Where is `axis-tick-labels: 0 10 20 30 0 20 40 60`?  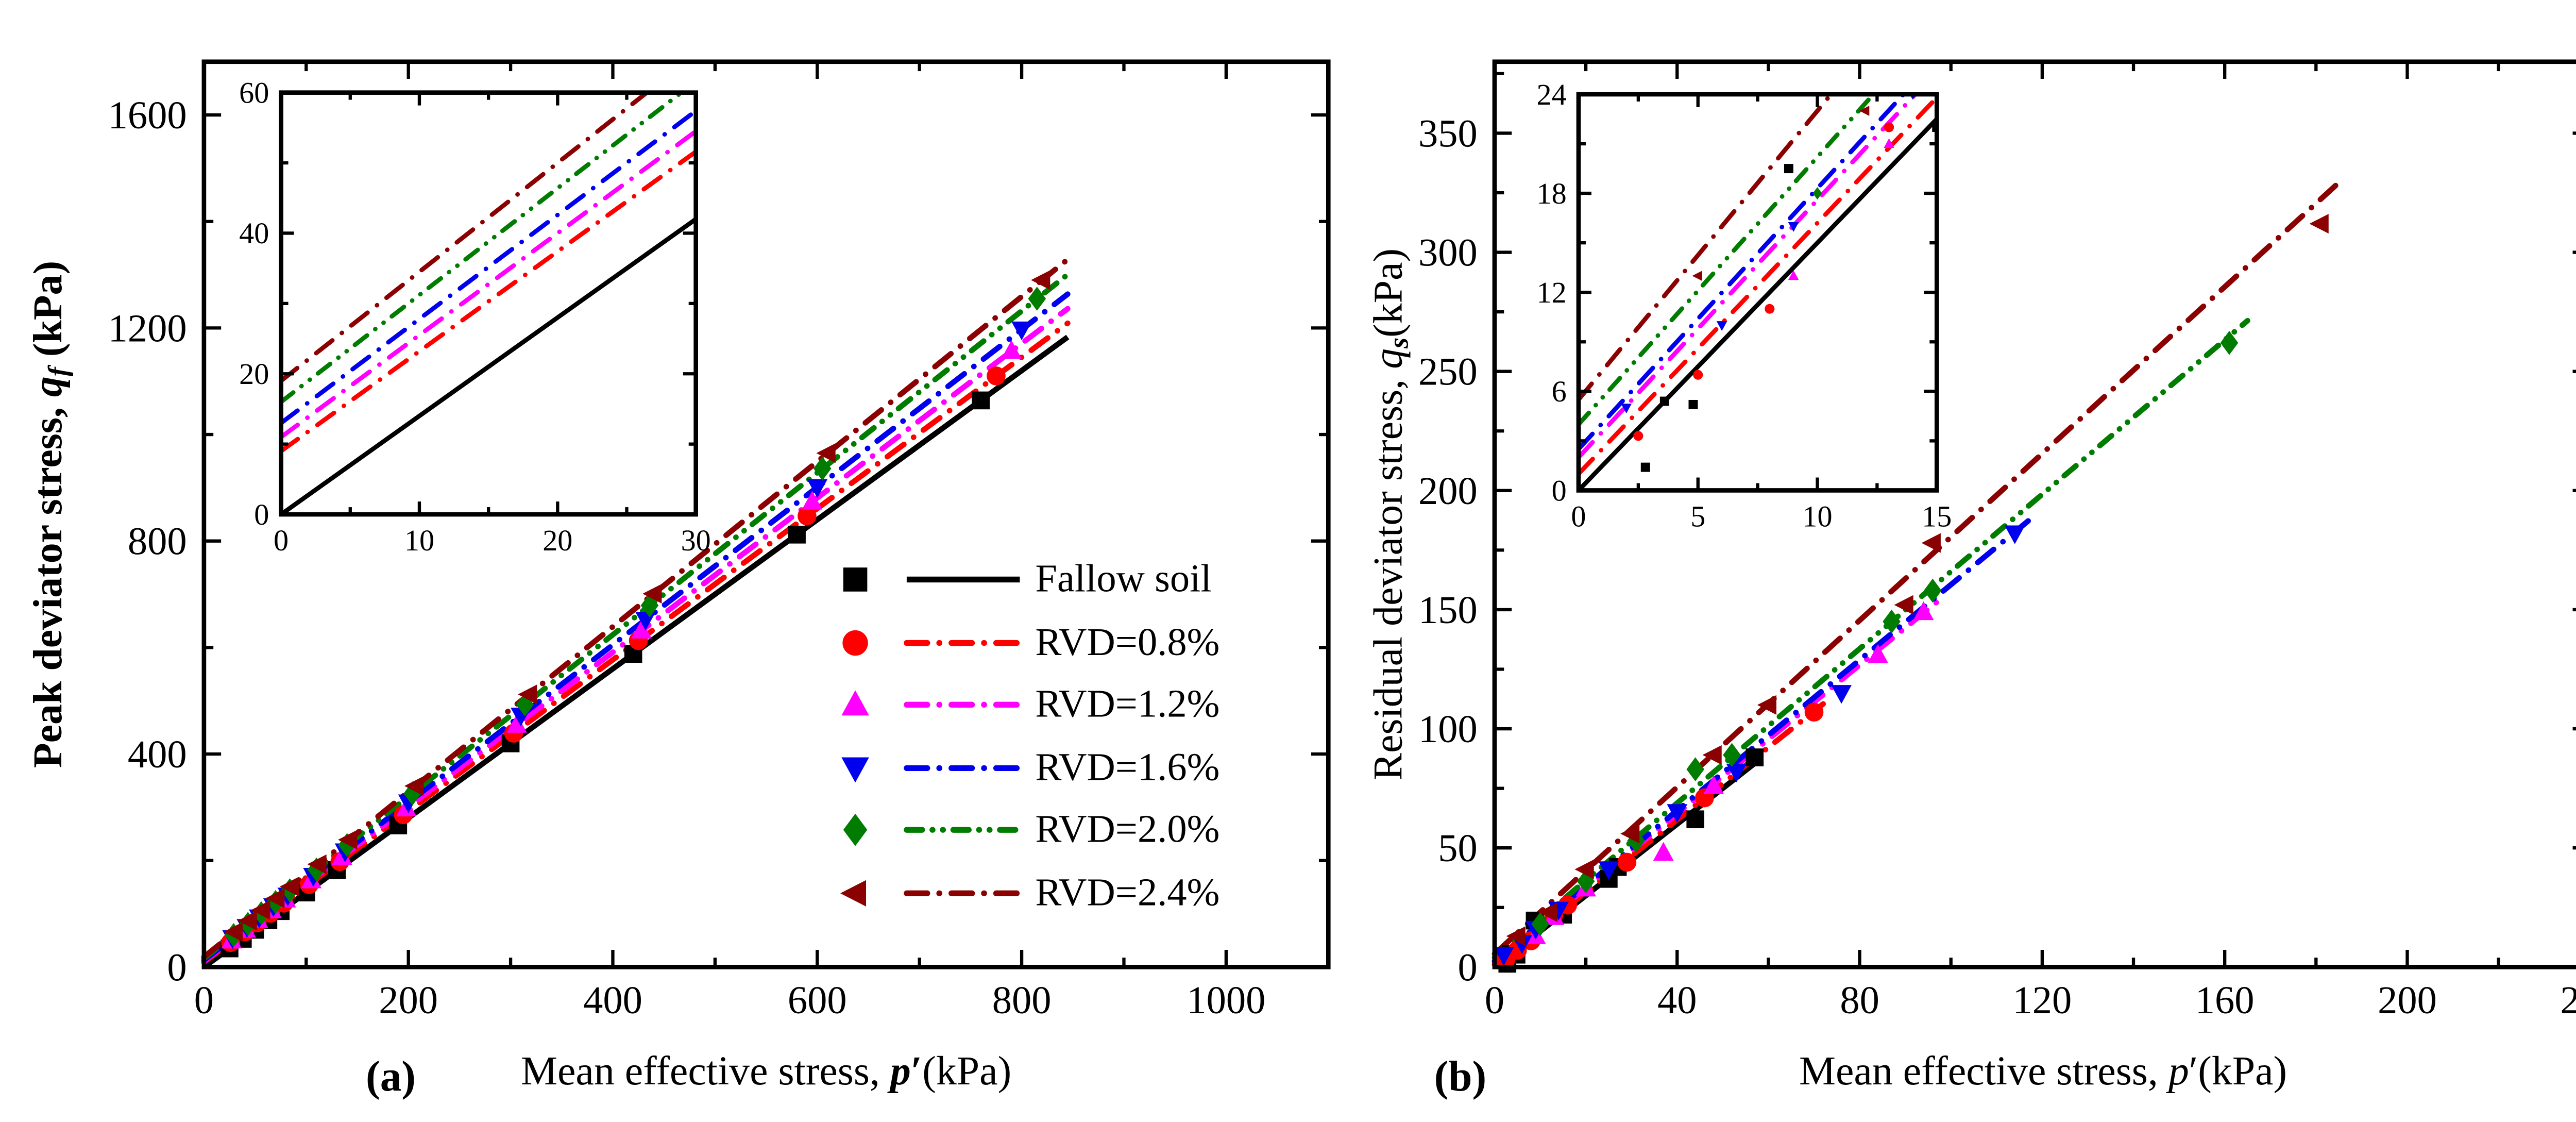
axis-tick-labels: 0 10 20 30 0 20 40 60 is located at coordinates (475, 317).